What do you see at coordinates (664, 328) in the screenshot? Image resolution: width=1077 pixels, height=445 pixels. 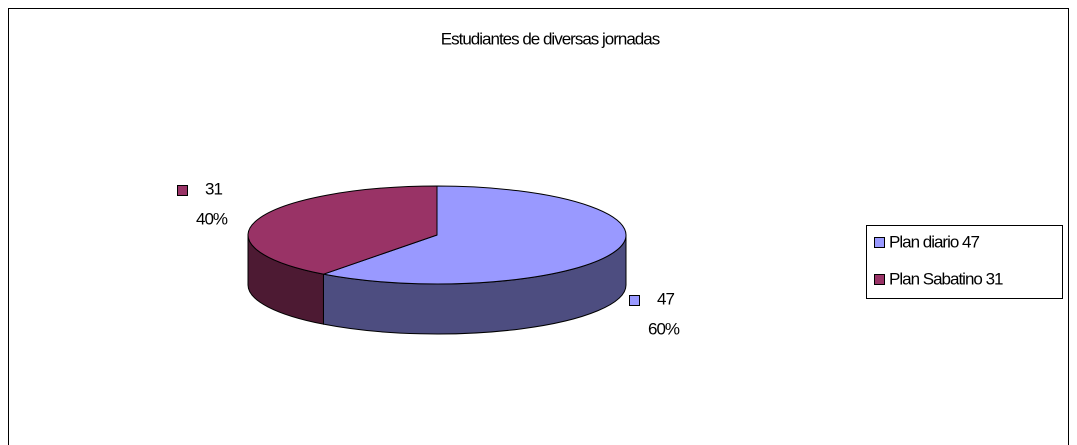 I see `percent-label: 60%` at bounding box center [664, 328].